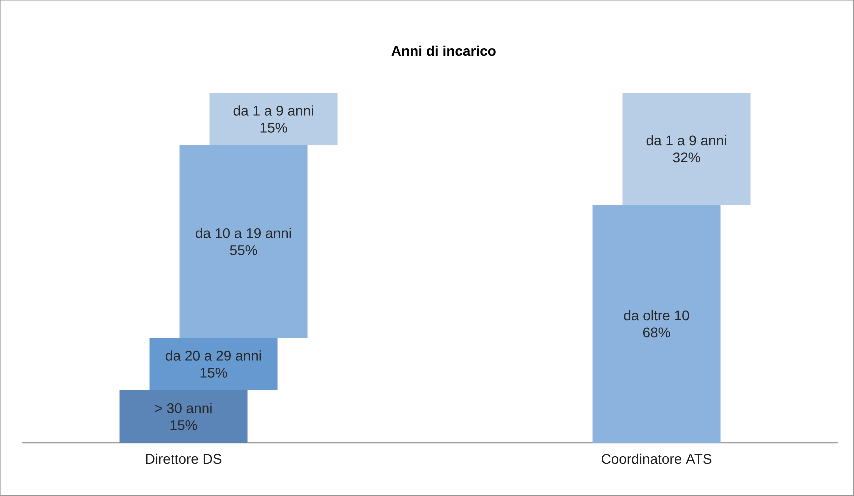 The width and height of the screenshot is (854, 496). I want to click on series-label: da 20 a 29 anni, so click(214, 355).